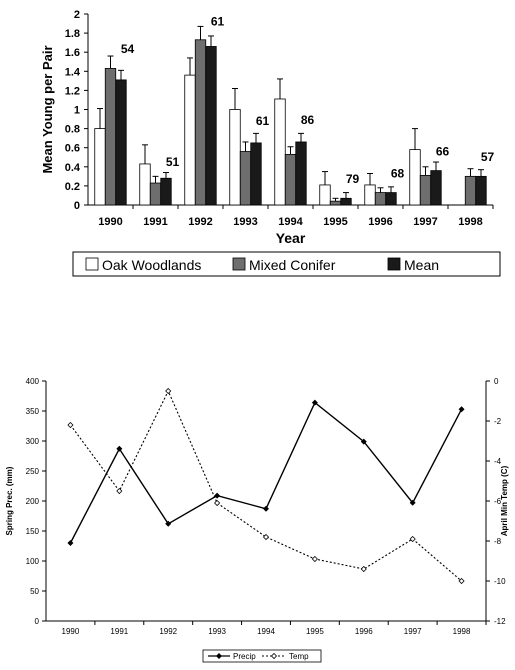  I want to click on sample-size-label: 68, so click(398, 173).